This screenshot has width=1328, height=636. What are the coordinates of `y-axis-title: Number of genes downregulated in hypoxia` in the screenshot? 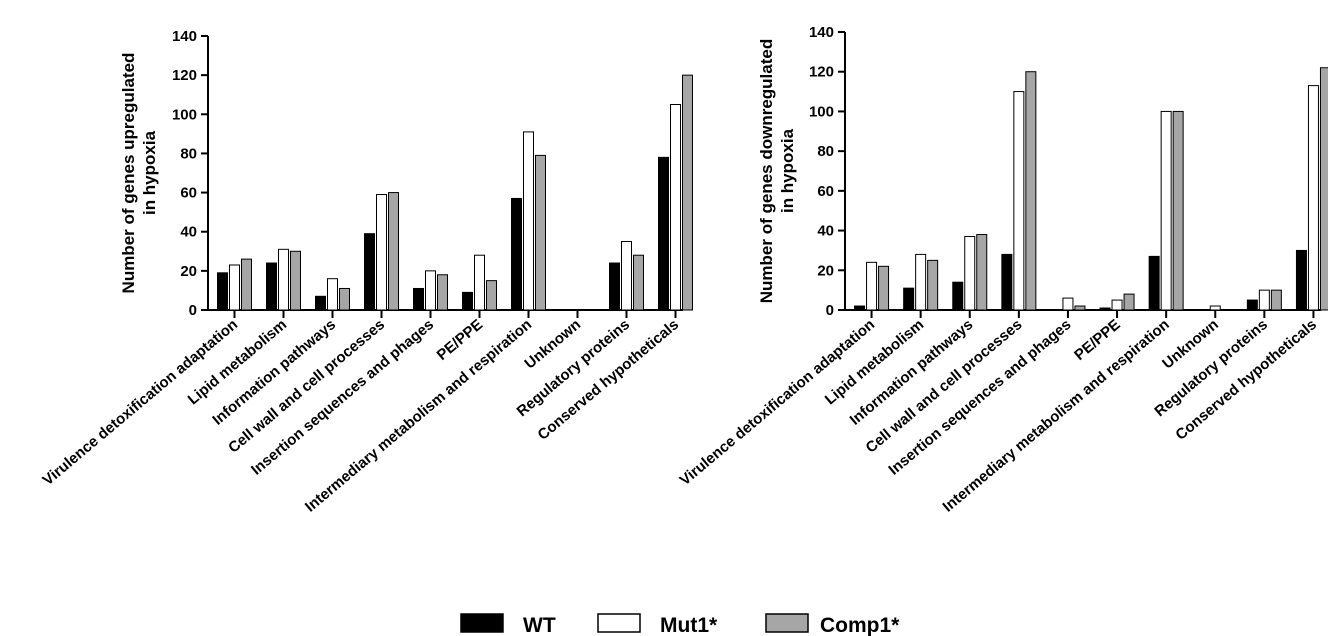 It's located at (777, 171).